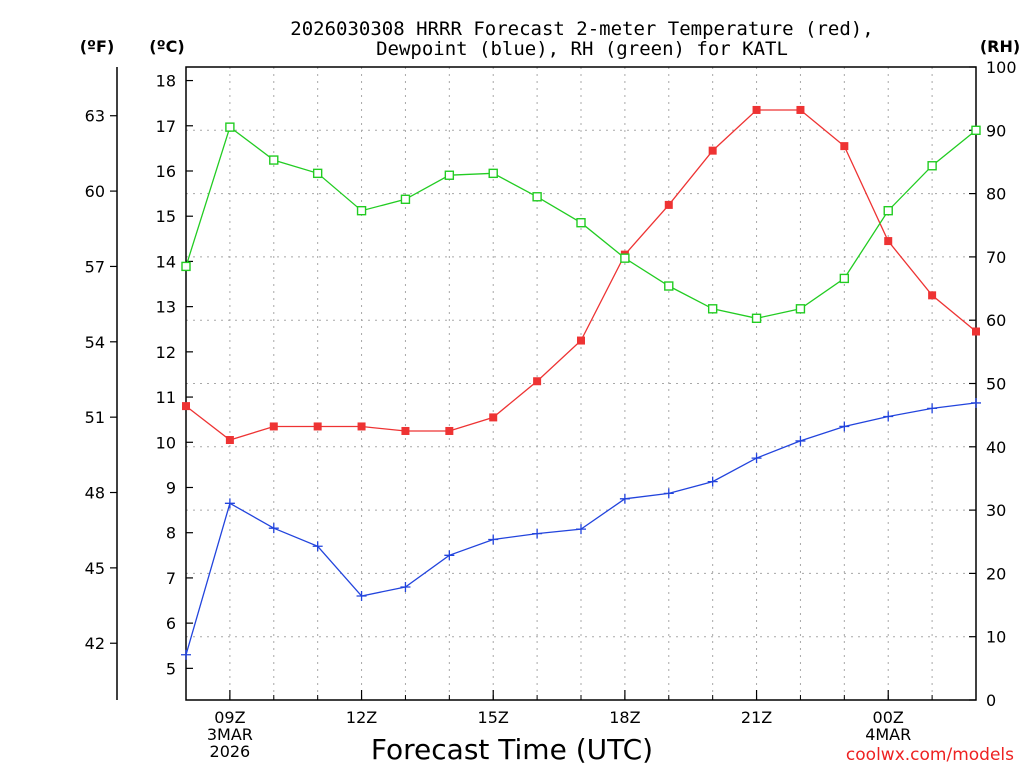  I want to click on celsius-tick-label: 5, so click(171, 668).